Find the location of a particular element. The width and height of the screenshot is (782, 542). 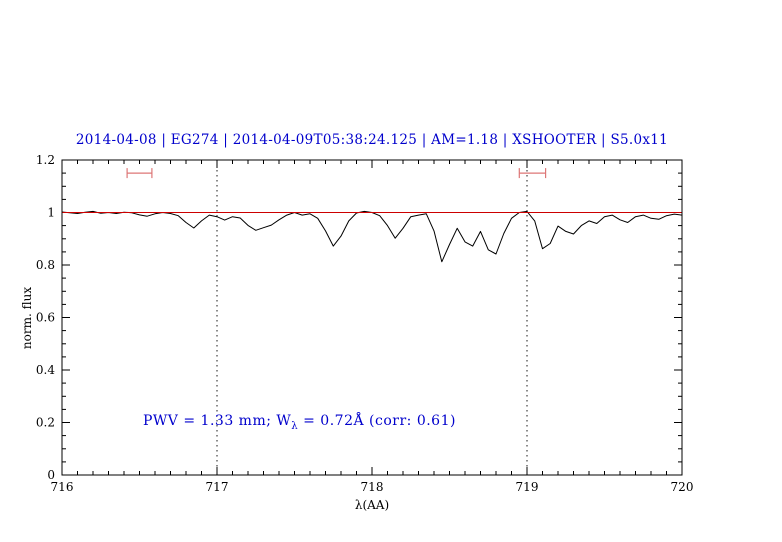

x-tick-label: 717 is located at coordinates (217, 487).